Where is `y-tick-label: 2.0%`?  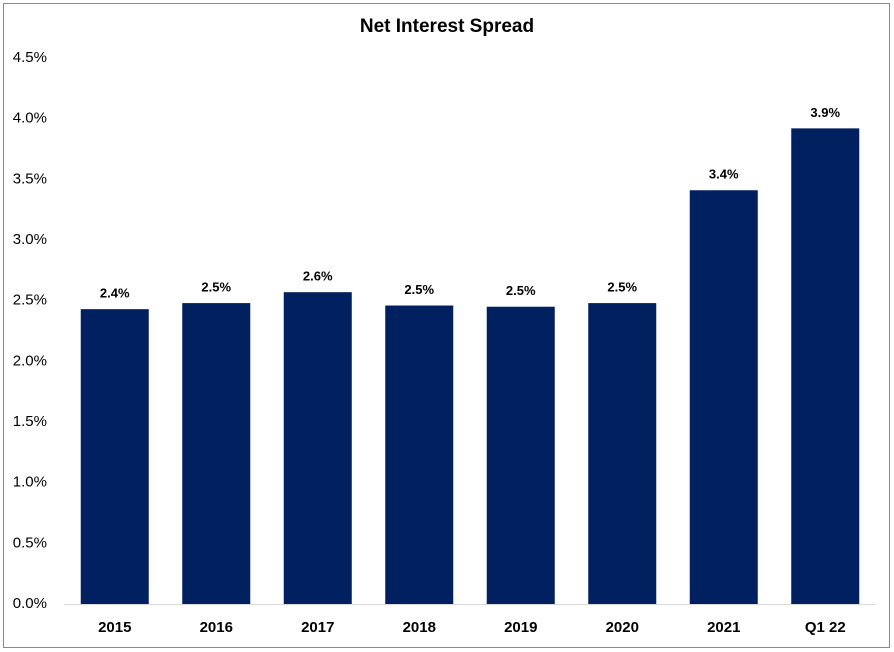 y-tick-label: 2.0% is located at coordinates (30, 360).